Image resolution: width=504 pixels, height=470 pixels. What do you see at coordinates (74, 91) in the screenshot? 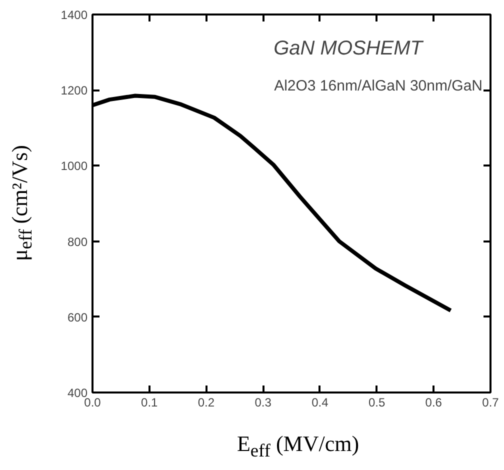
I see `y-tick-label: 1200` at bounding box center [74, 91].